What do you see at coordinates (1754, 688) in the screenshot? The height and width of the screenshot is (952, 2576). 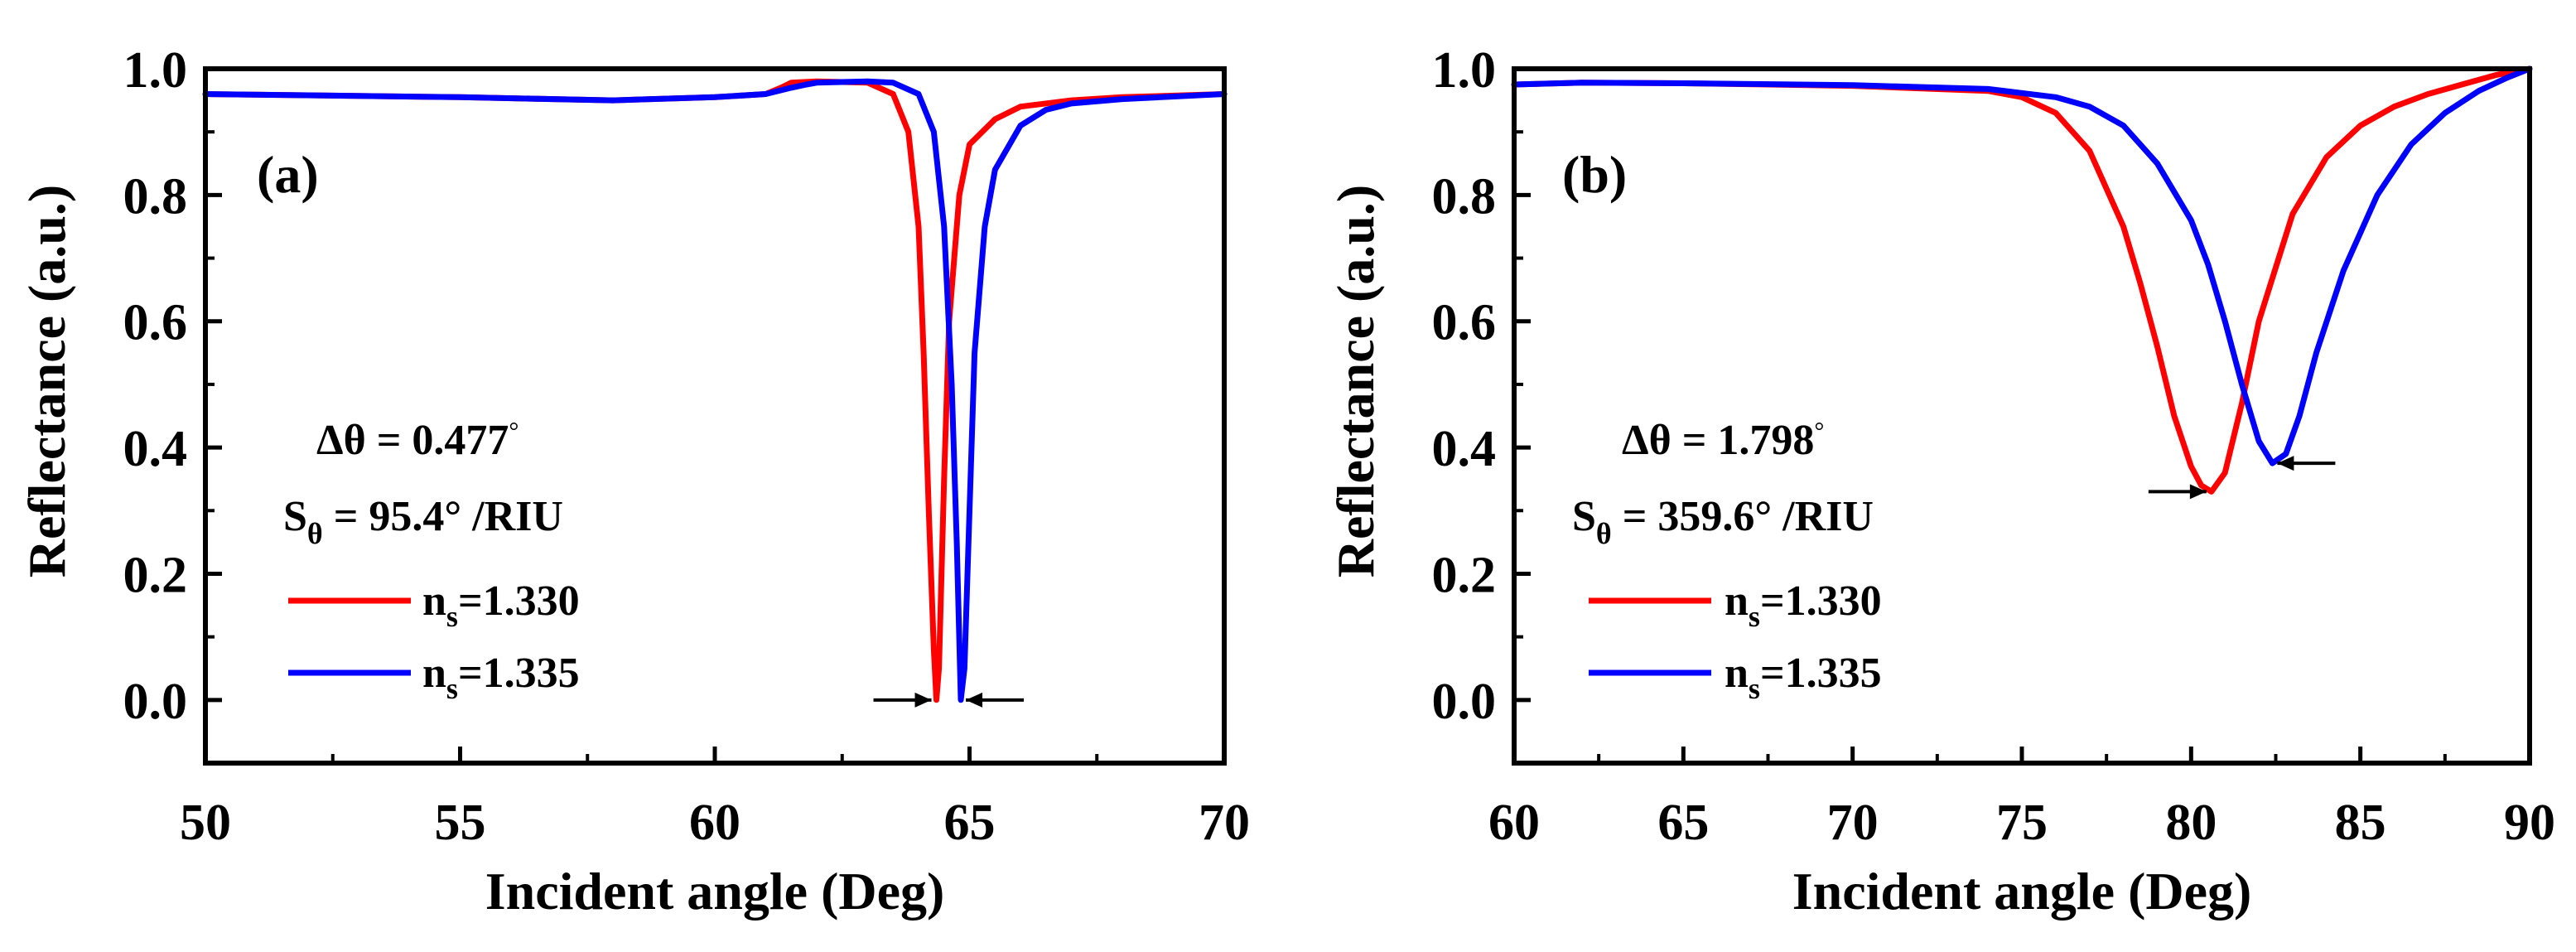 I see `panel-b-legend-sub-1335: s` at bounding box center [1754, 688].